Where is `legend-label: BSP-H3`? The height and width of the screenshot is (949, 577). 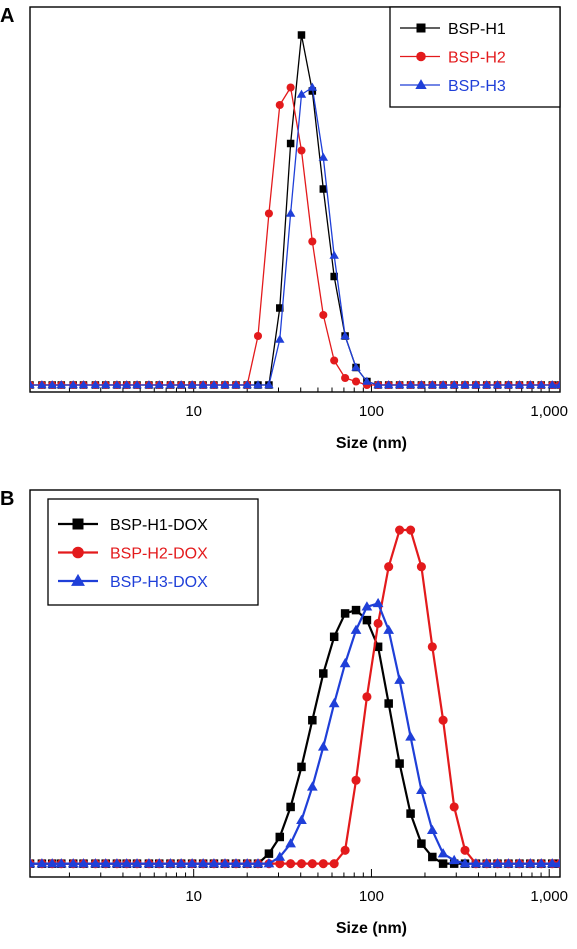
legend-label: BSP-H3 is located at coordinates (477, 86).